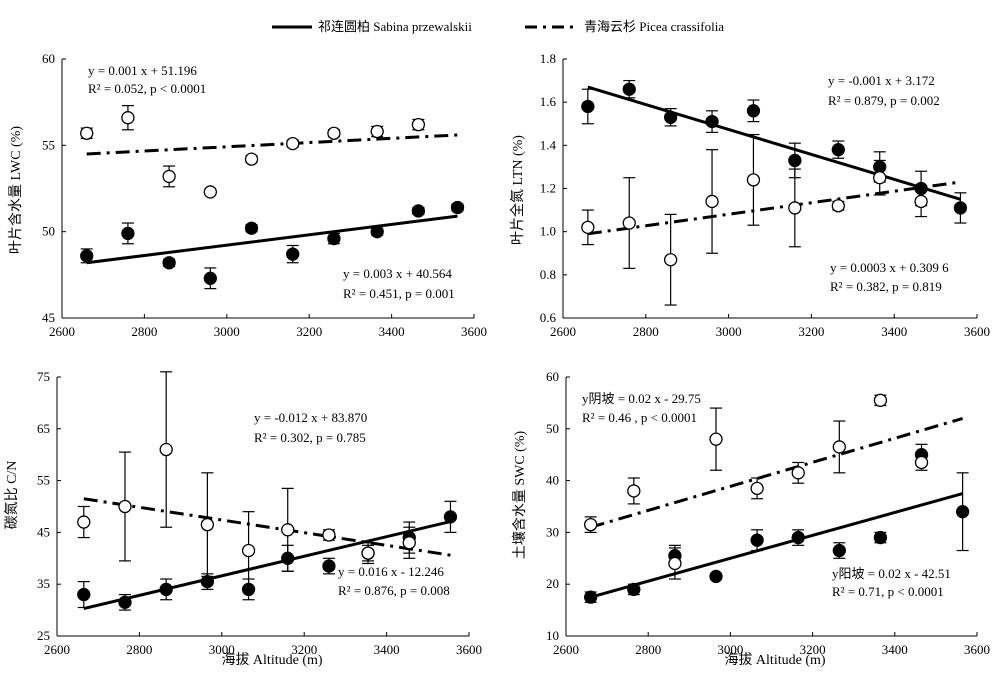 This screenshot has width=1000, height=688. I want to click on panel-cn-annotation-2-stat: R² = 0.876, p = 0.008, so click(394, 590).